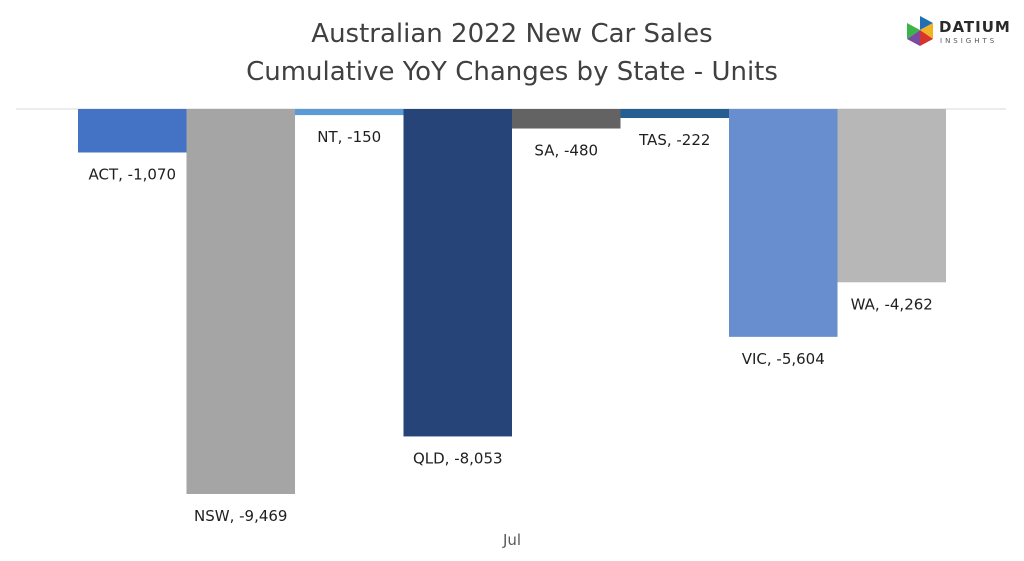  What do you see at coordinates (969, 41) in the screenshot?
I see `logo-tagline: INSIGHTS` at bounding box center [969, 41].